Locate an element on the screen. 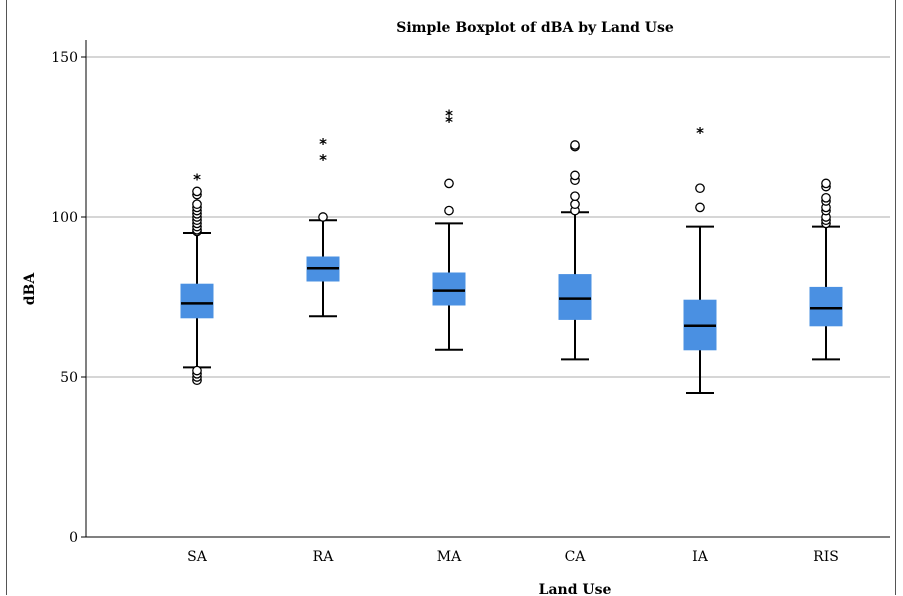 Image resolution: width=903 pixels, height=596 pixels. y-tick-label-50: 50 is located at coordinates (69, 378).